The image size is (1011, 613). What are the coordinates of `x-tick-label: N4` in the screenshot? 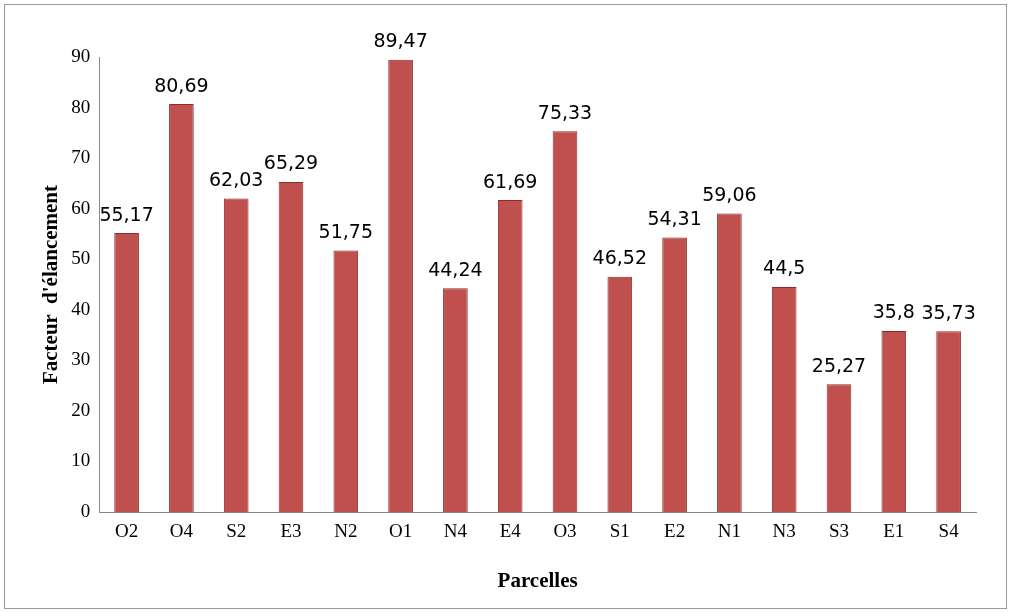 It's located at (455, 531).